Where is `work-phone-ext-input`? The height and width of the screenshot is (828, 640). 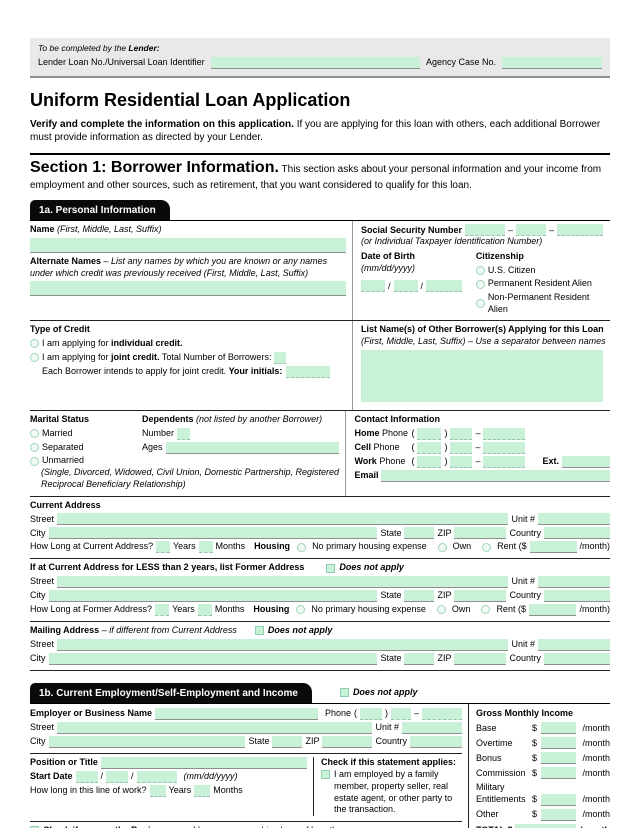 work-phone-ext-input is located at coordinates (586, 462).